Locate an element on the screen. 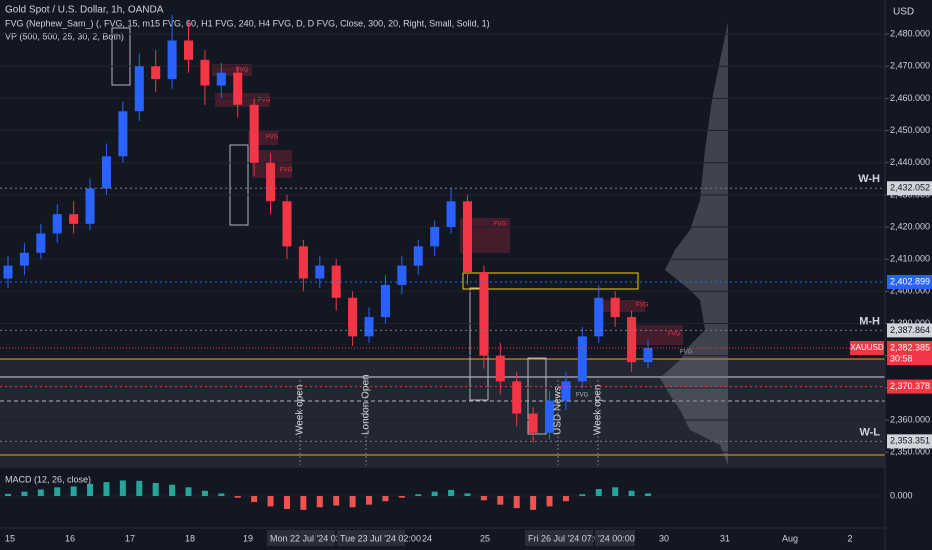 This screenshot has height=550, width=932. price-tag-label: 2,353.351 is located at coordinates (910, 441).